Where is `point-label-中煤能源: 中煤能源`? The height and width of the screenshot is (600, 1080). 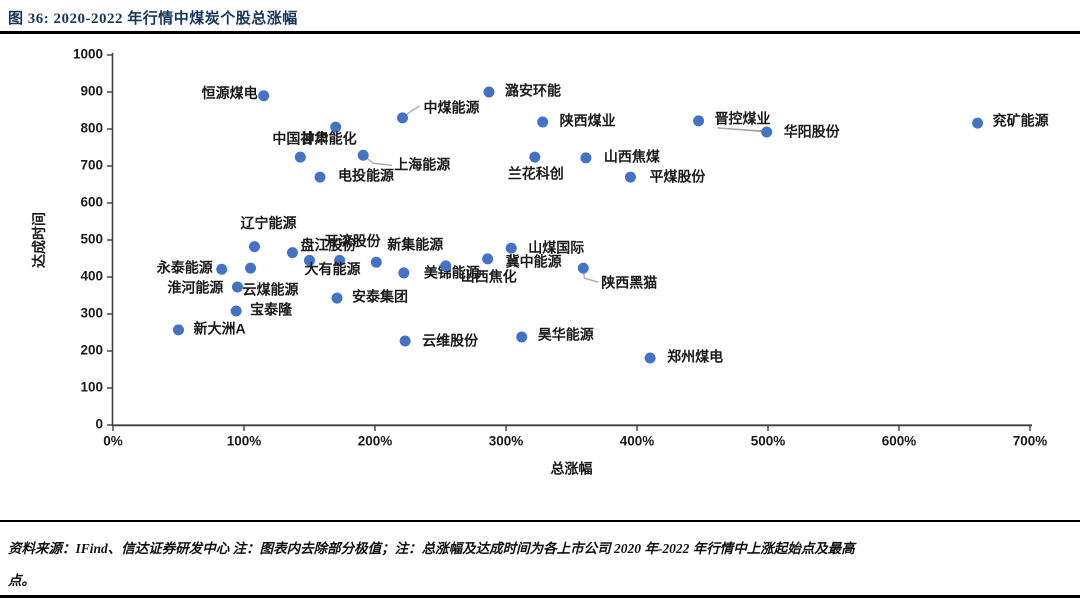
point-label-中煤能源: 中煤能源 is located at coordinates (452, 107).